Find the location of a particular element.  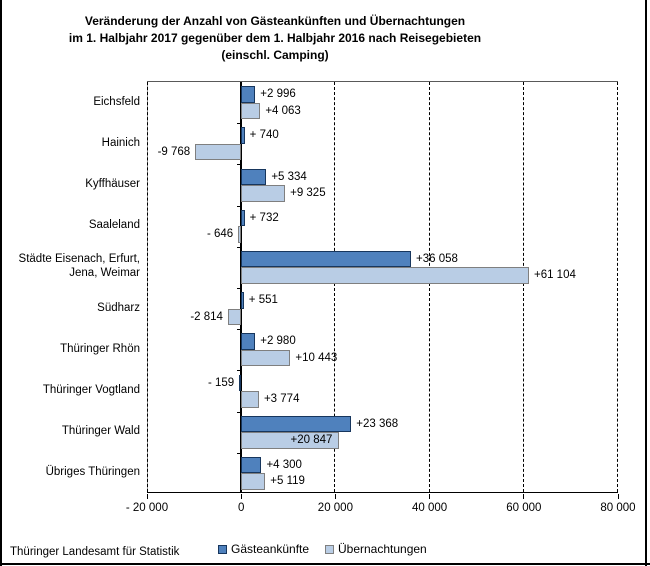

frame-border-left is located at coordinates (1, 283).